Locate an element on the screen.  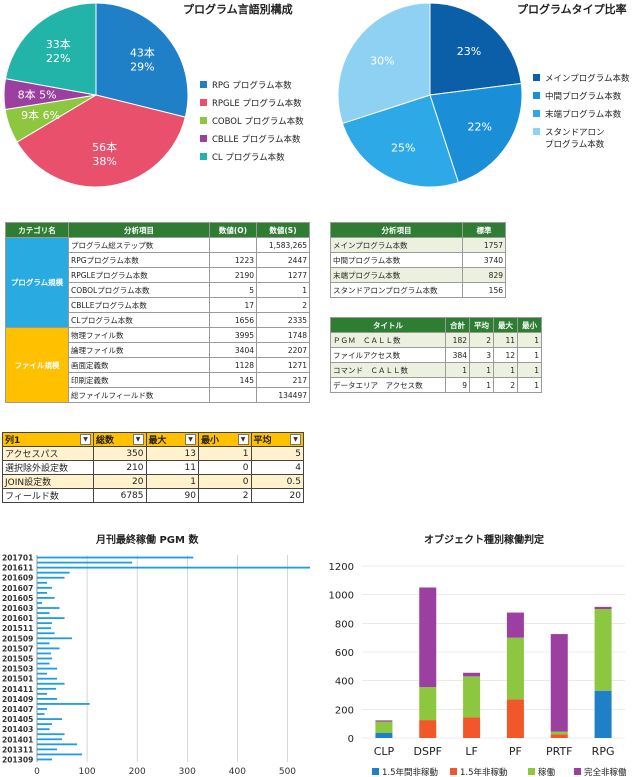
call-table-header: 最大 is located at coordinates (505, 325).